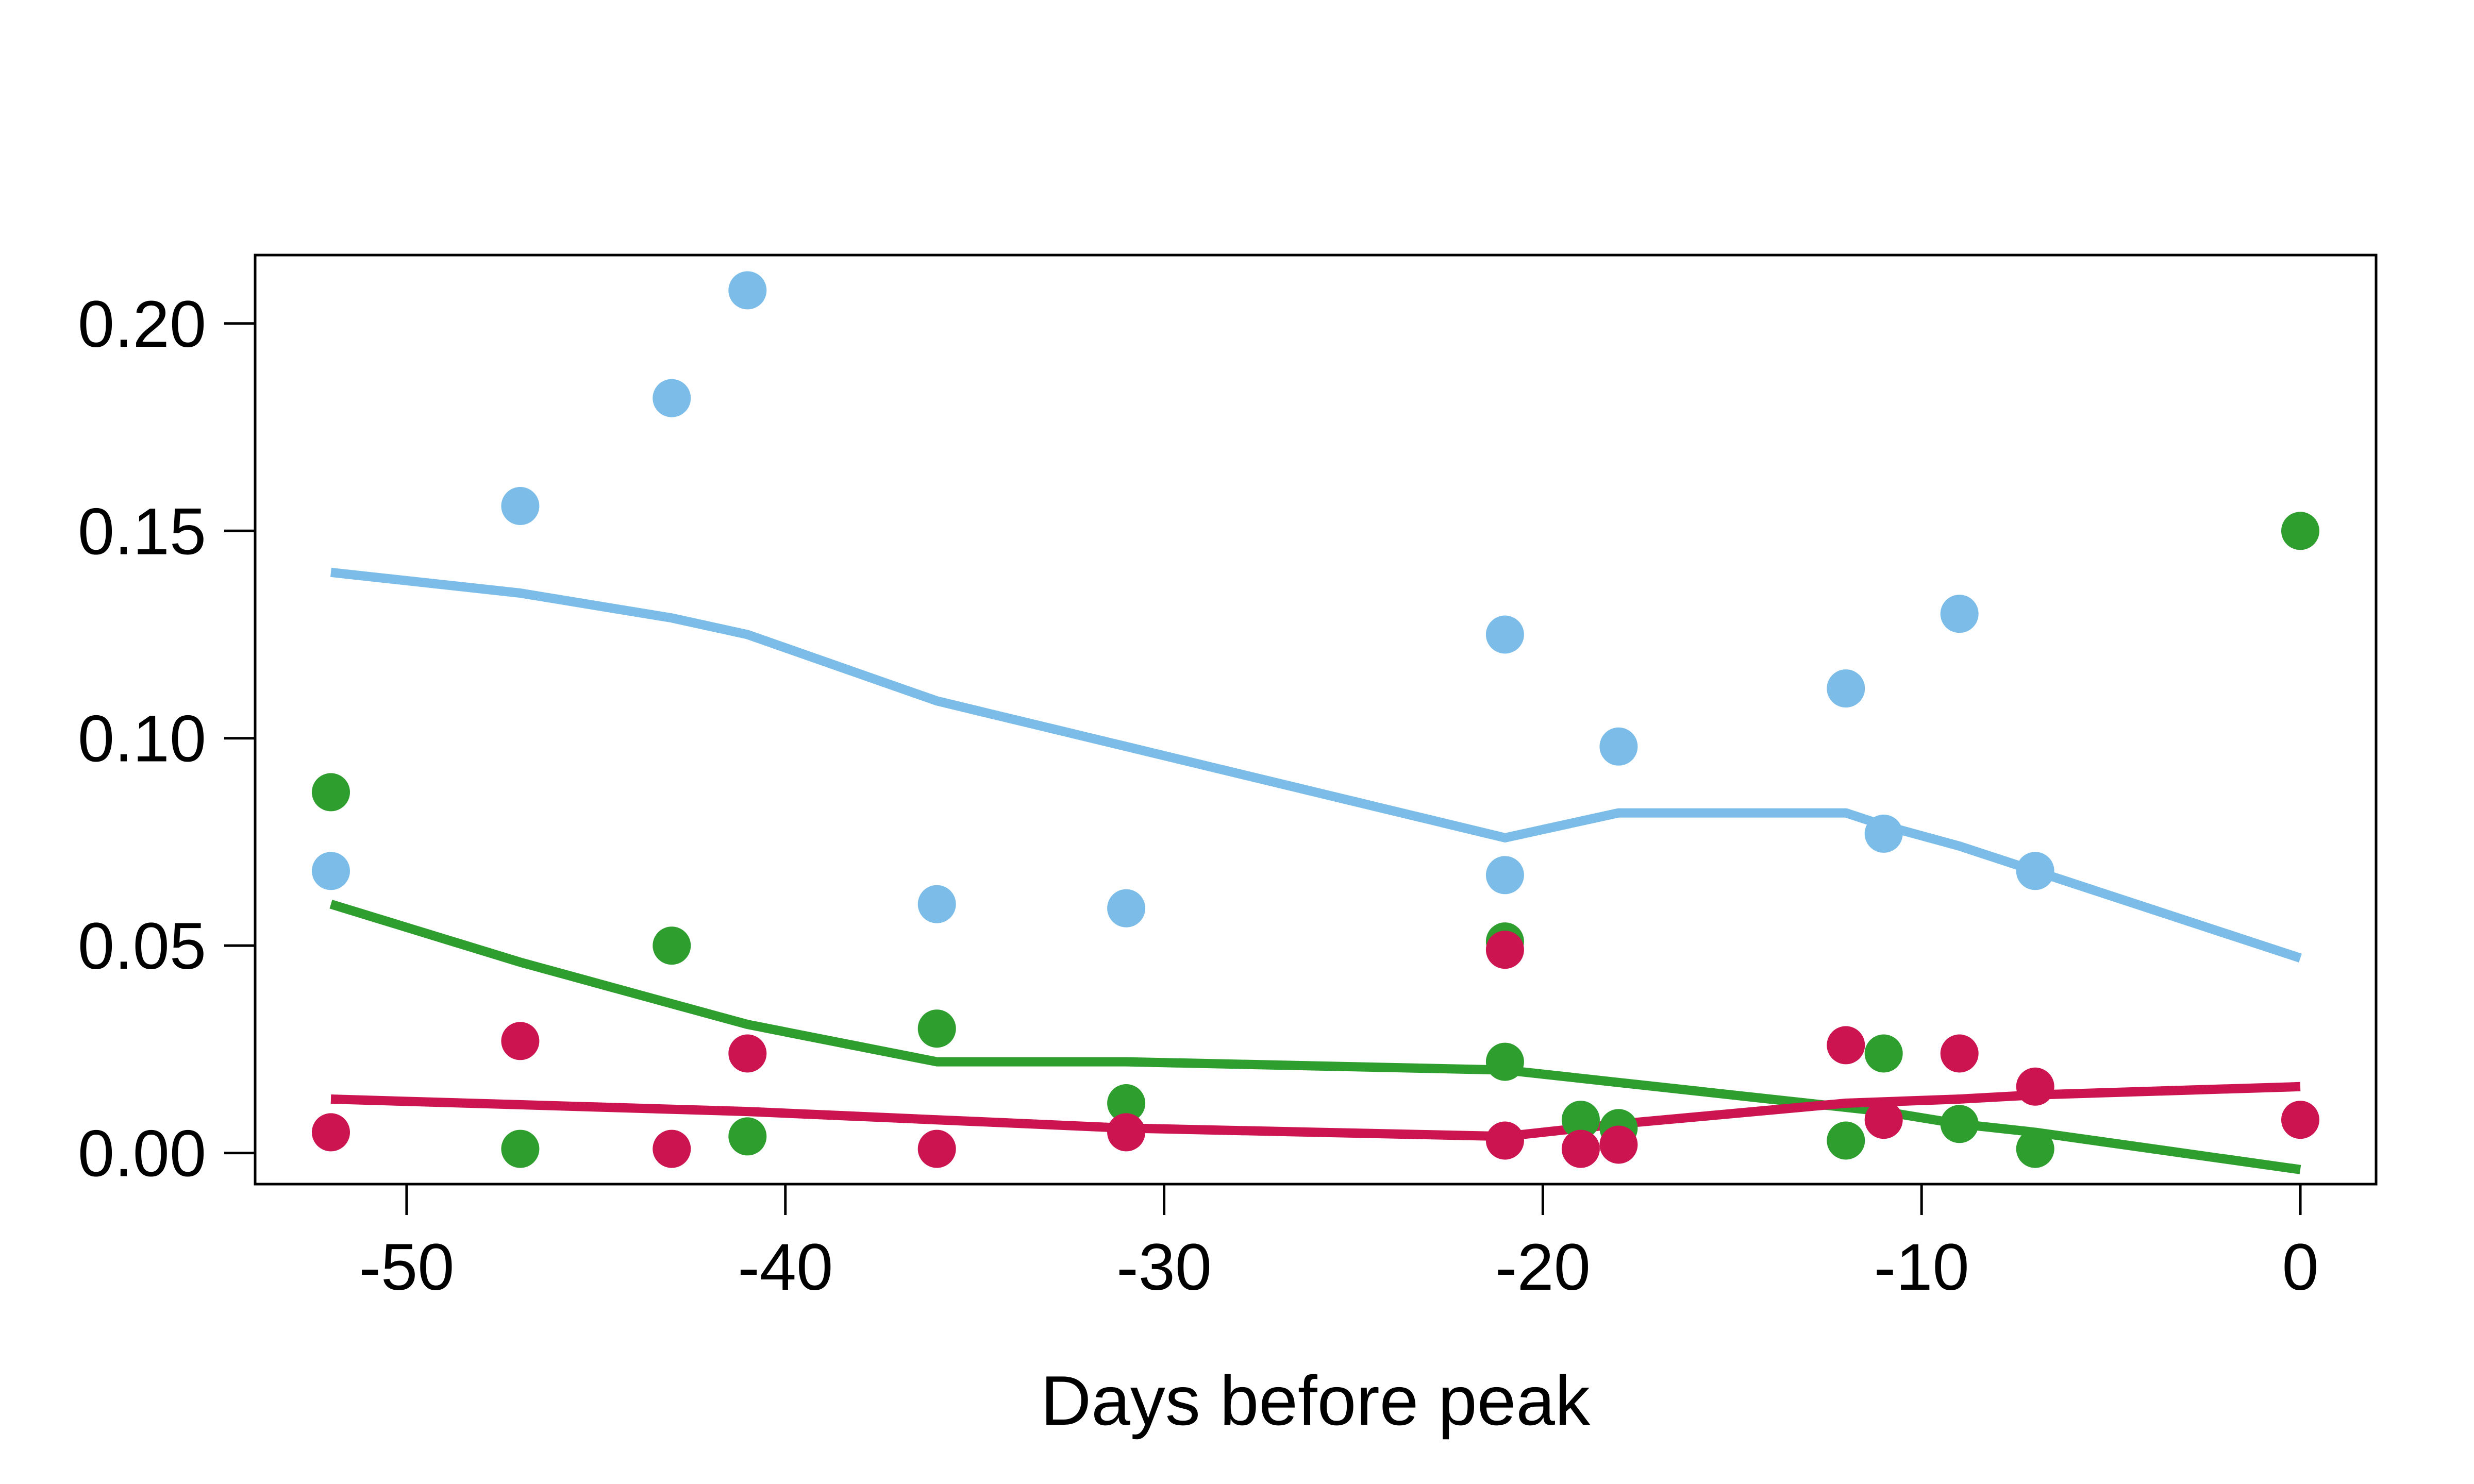 This screenshot has height=1484, width=2474. Describe the element at coordinates (142, 1154) in the screenshot. I see `y-tick-label: 0.00` at that location.